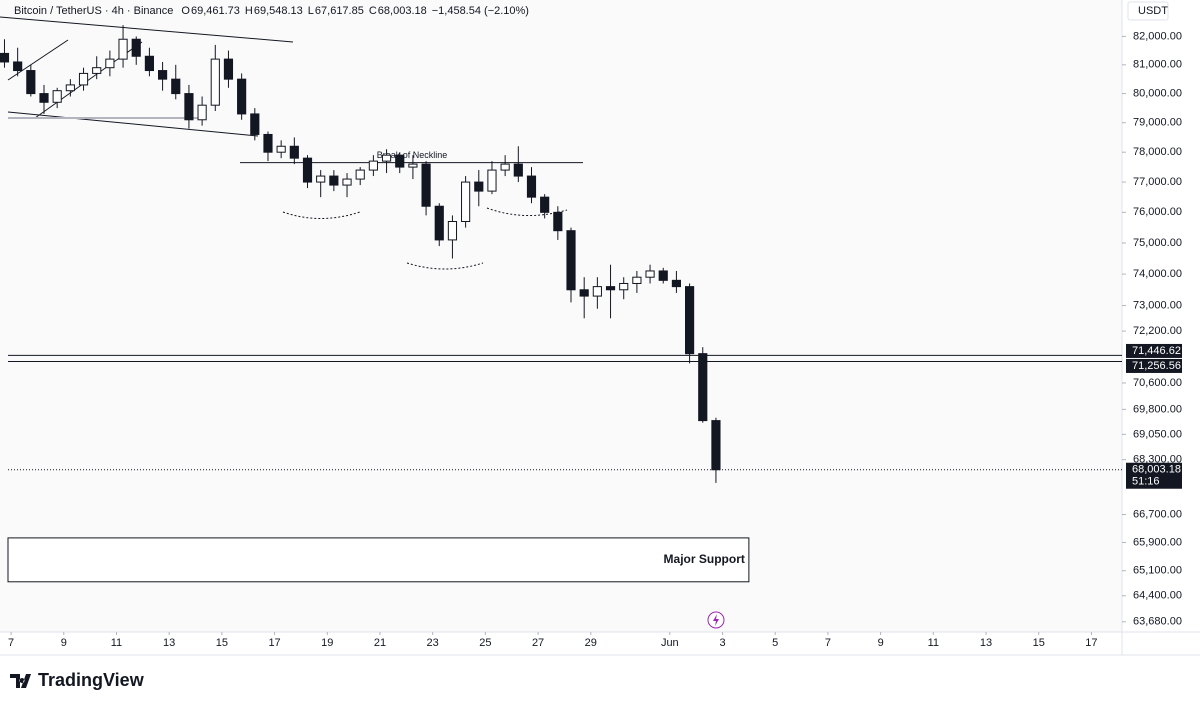 The image size is (1200, 709). Describe the element at coordinates (1156, 470) in the screenshot. I see `last-price-label: 68,003.18` at that location.